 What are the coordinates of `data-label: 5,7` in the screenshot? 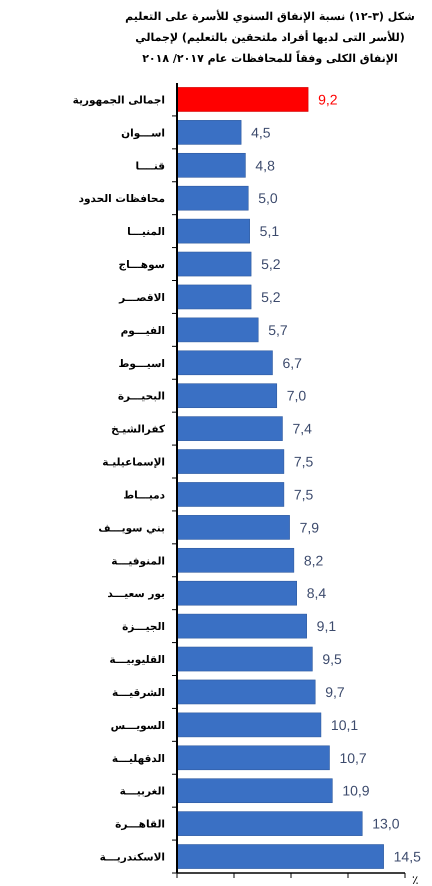 It's located at (278, 330).